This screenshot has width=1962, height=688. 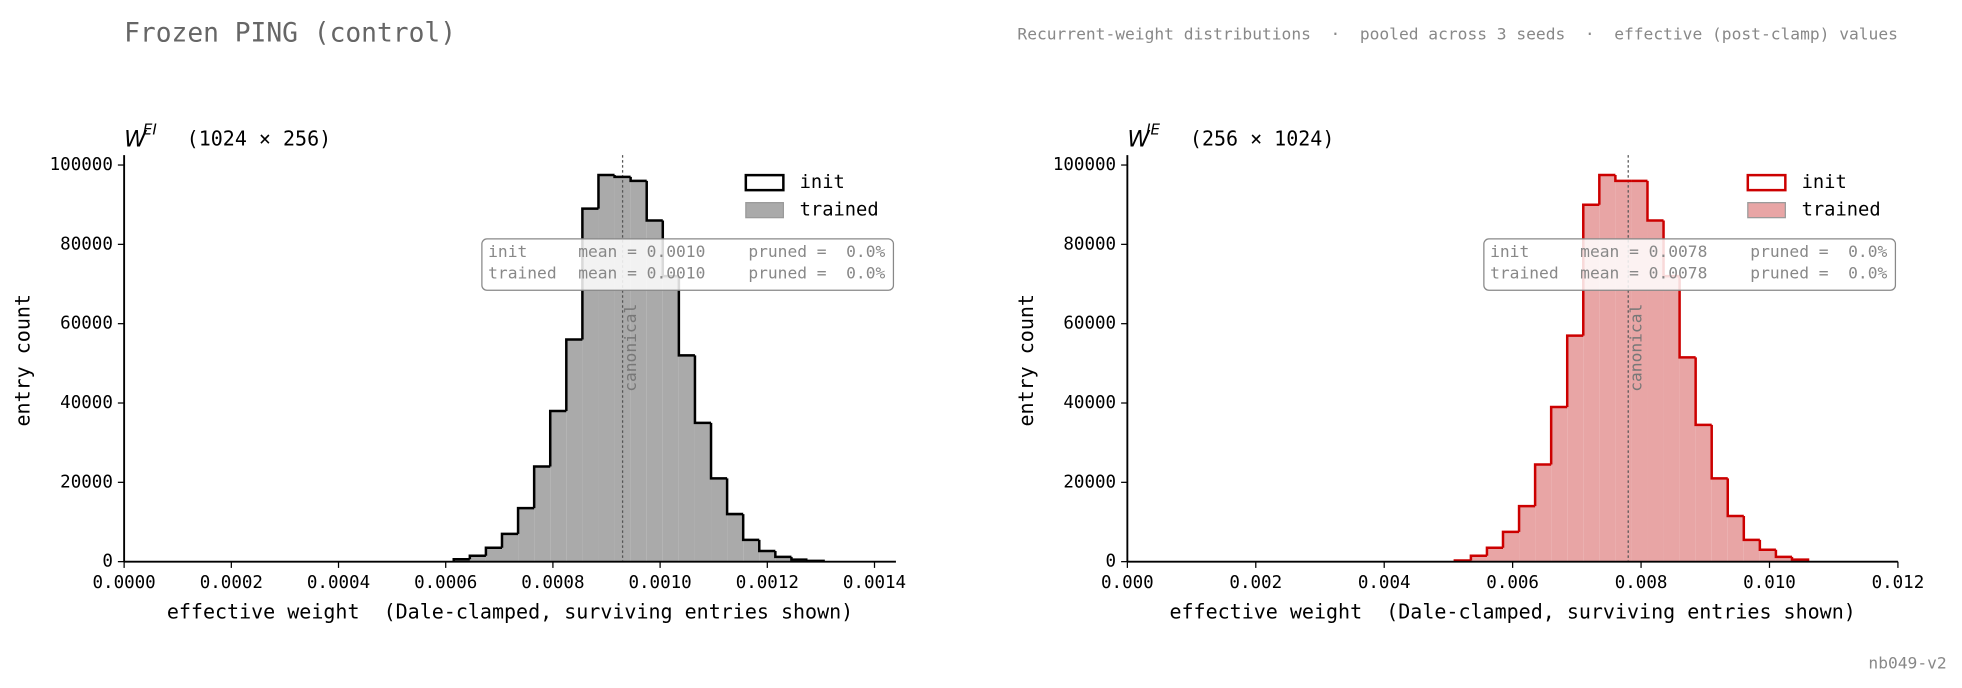 I want to click on x-tick-label: 0.002, so click(x=1255, y=583).